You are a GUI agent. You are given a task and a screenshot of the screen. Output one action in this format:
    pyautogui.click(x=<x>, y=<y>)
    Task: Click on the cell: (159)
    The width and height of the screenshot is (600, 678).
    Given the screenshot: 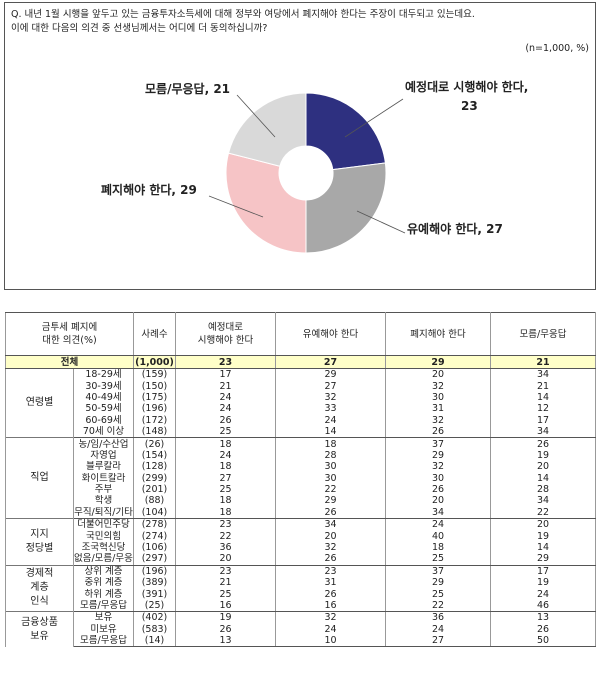 What is the action you would take?
    pyautogui.click(x=154, y=374)
    